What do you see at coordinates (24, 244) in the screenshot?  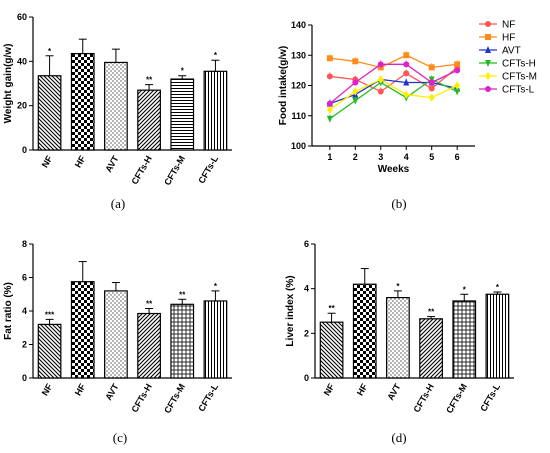 I see `y-tick-label: 8` at bounding box center [24, 244].